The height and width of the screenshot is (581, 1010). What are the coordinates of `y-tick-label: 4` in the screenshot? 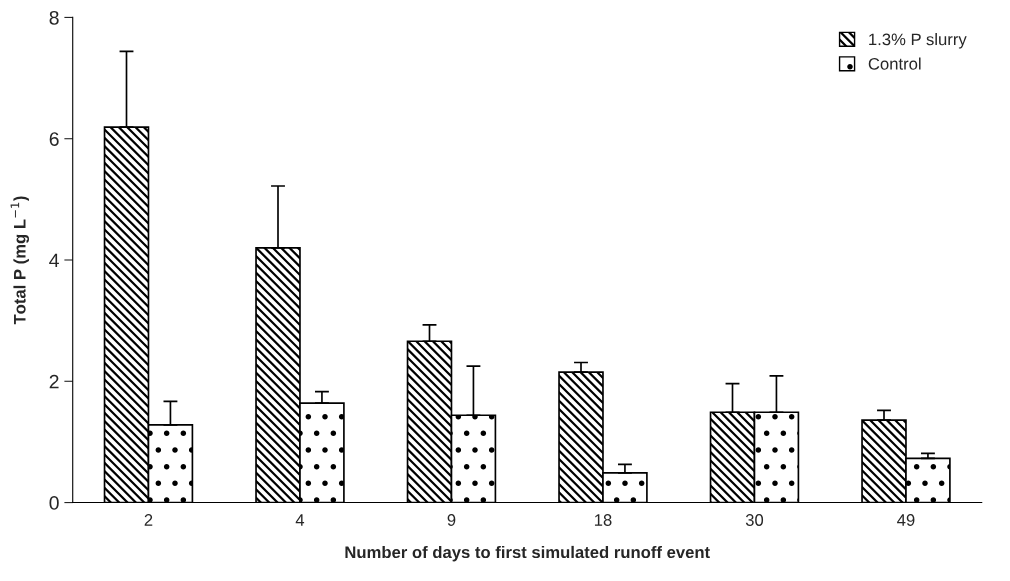 It's located at (54, 260).